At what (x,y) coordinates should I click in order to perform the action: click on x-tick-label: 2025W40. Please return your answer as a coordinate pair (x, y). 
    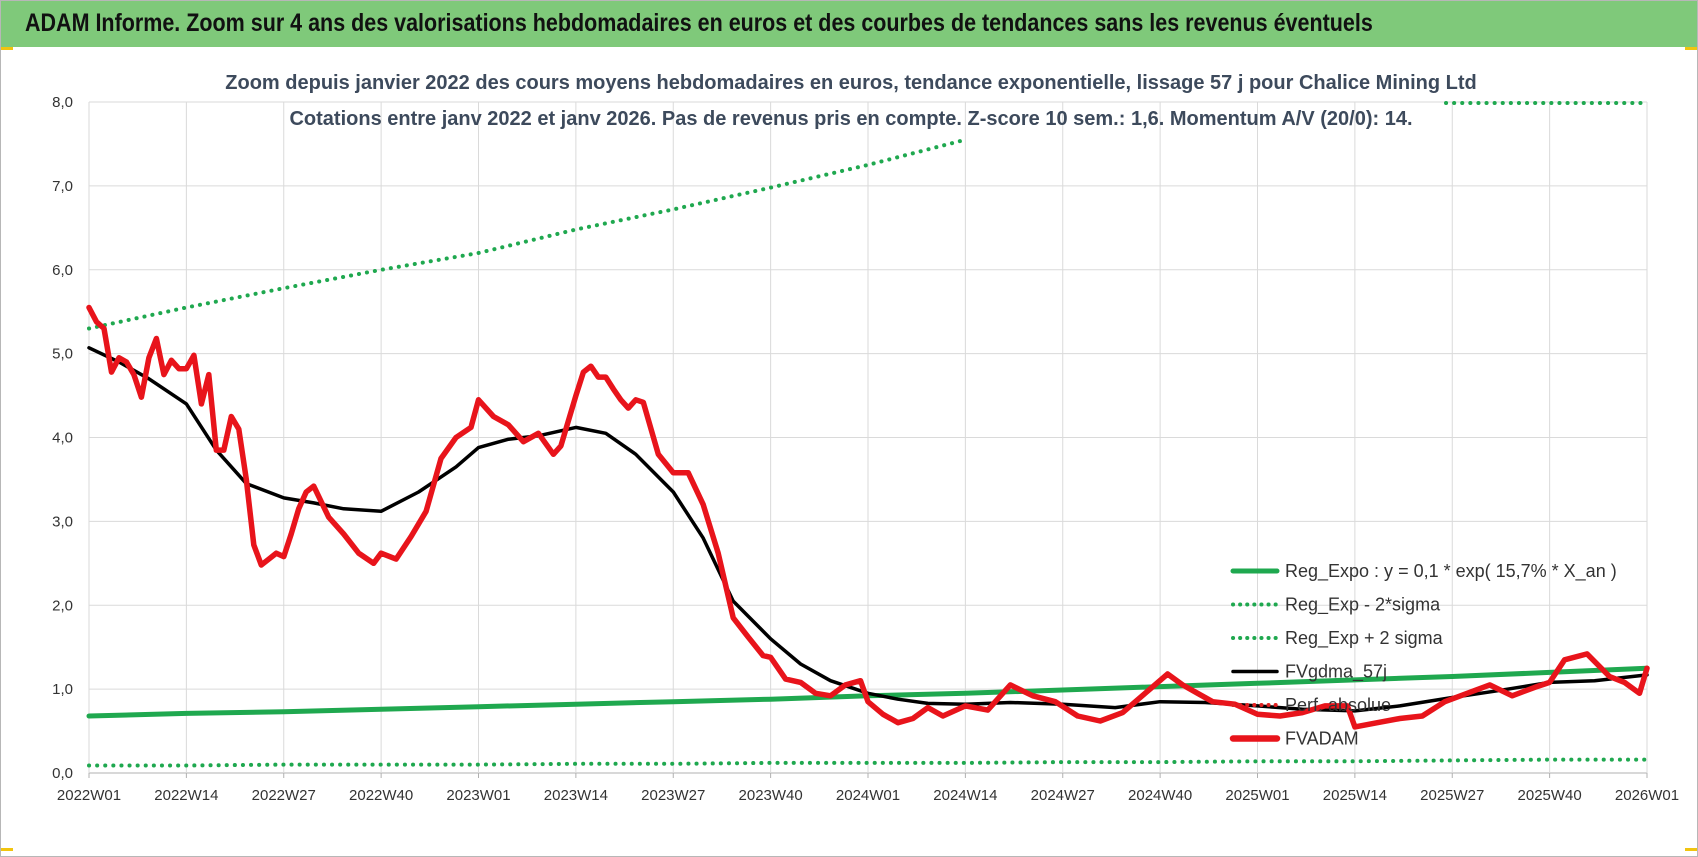
    Looking at the image, I should click on (1550, 795).